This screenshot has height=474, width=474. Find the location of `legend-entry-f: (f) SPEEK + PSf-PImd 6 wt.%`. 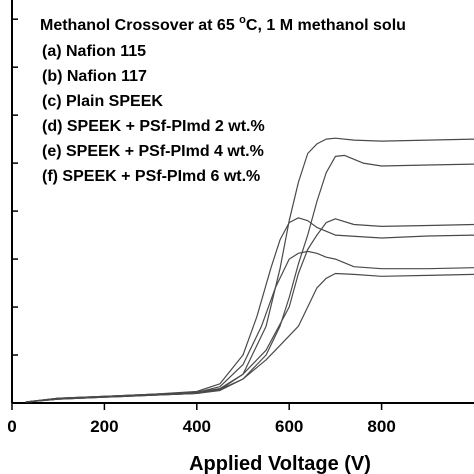

legend-entry-f: (f) SPEEK + PSf-PImd 6 wt.% is located at coordinates (151, 176).